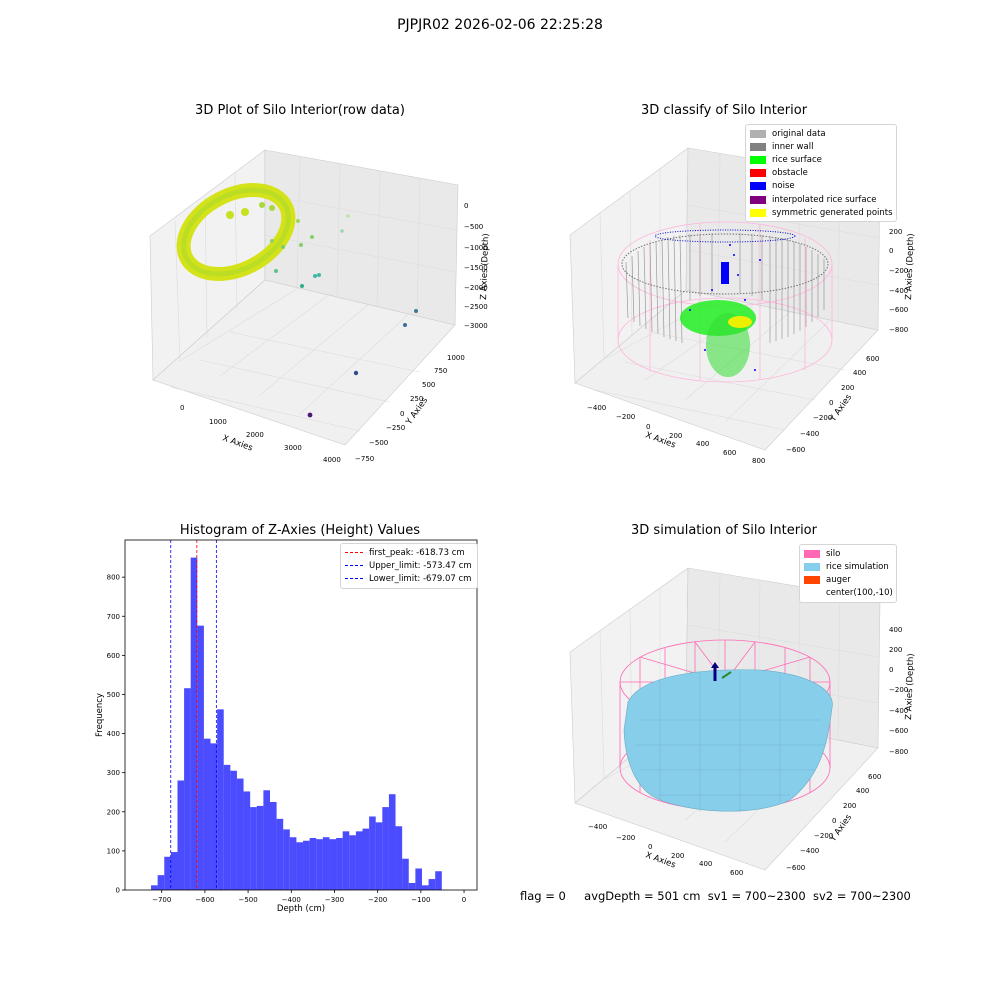  What do you see at coordinates (113, 851) in the screenshot?
I see `histogram-ytick-label: 100` at bounding box center [113, 851].